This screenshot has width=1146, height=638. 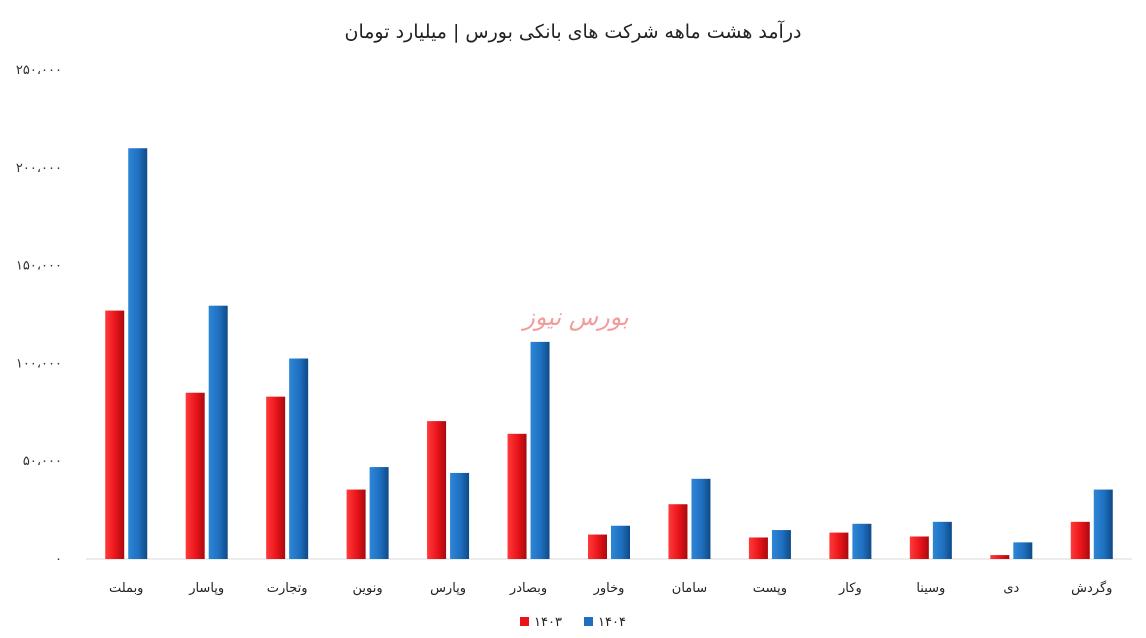 I want to click on x-category-label: وپاسار, so click(x=206, y=588).